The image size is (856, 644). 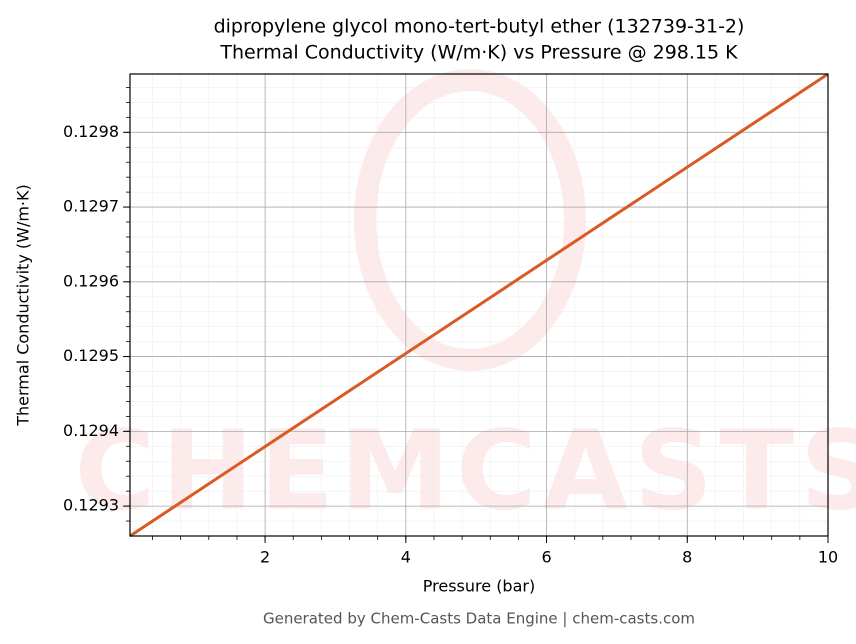 What do you see at coordinates (91, 131) in the screenshot?
I see `y-tick-label: 0.1298` at bounding box center [91, 131].